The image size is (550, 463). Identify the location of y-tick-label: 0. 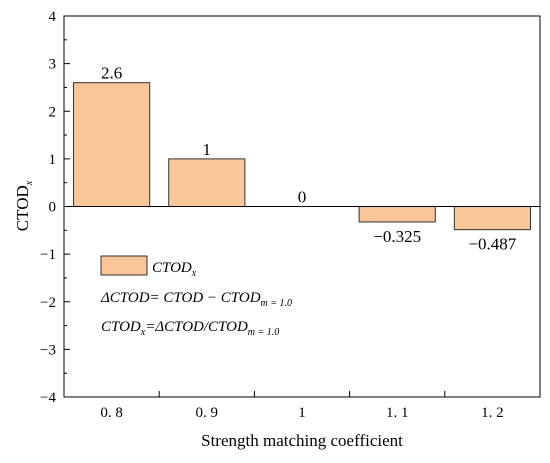
(53, 208).